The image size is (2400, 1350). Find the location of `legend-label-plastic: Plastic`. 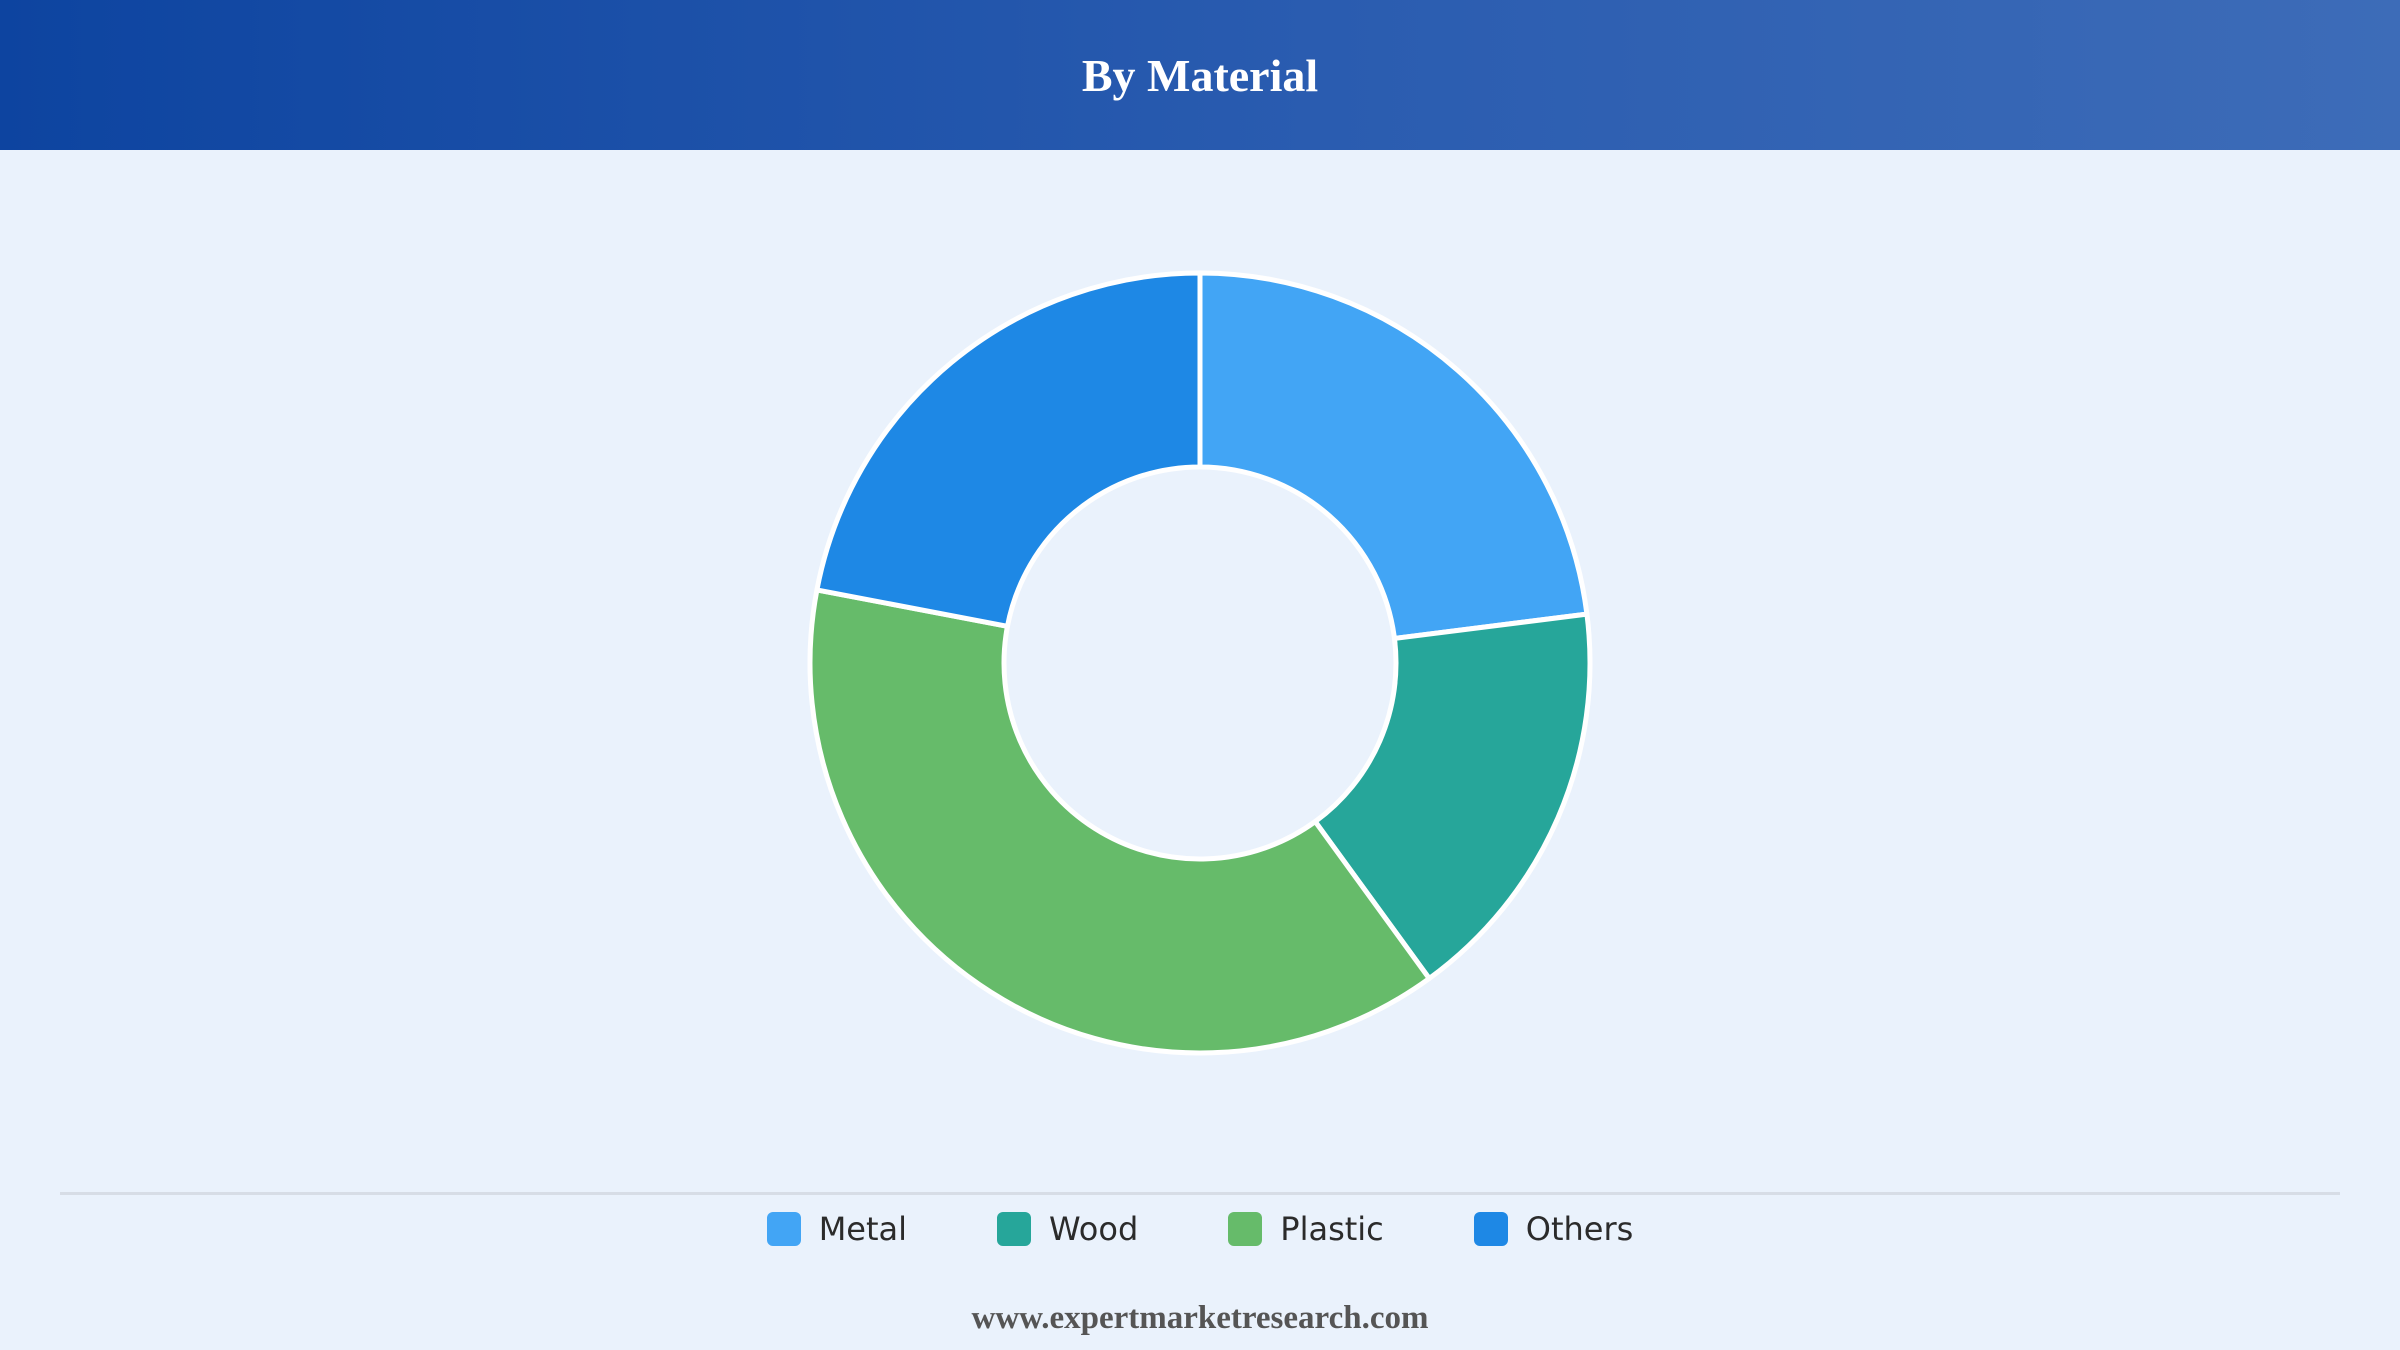

legend-label-plastic: Plastic is located at coordinates (1332, 1229).